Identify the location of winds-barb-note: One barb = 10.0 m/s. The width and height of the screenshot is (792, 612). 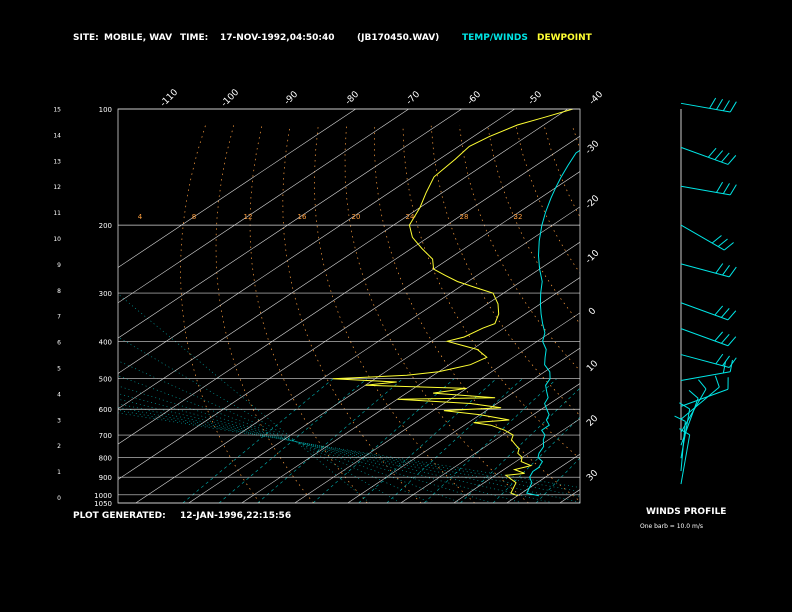
(671, 526).